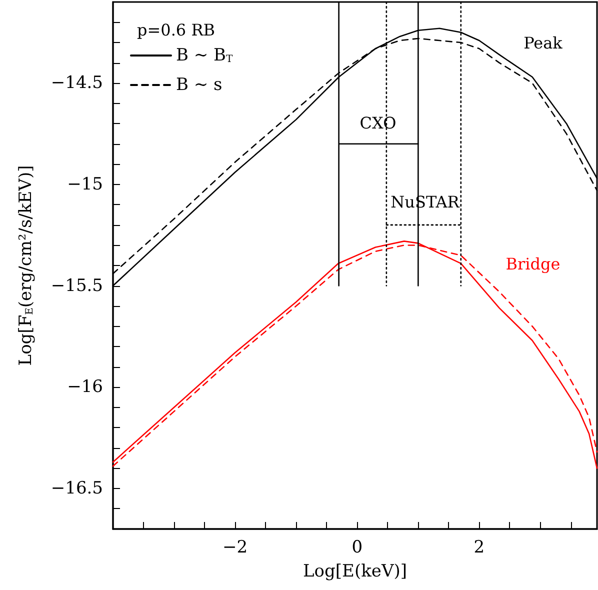 This screenshot has height=590, width=598. Describe the element at coordinates (76, 488) in the screenshot. I see `y-tick-label: −16.5` at that location.